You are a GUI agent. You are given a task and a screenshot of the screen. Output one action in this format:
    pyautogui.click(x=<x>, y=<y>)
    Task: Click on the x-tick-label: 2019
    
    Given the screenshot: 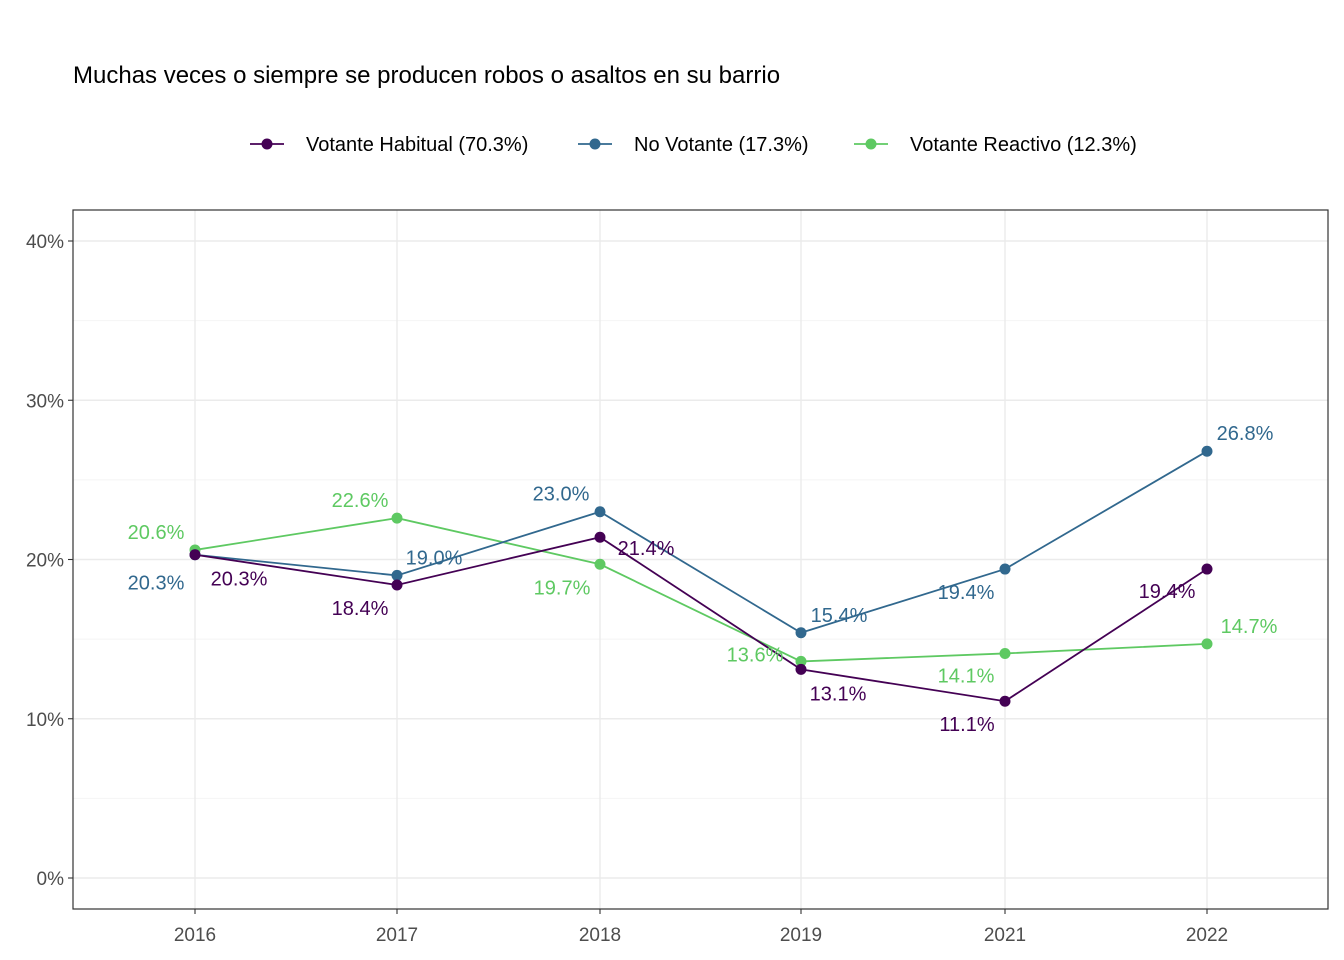 What is the action you would take?
    pyautogui.click(x=801, y=935)
    